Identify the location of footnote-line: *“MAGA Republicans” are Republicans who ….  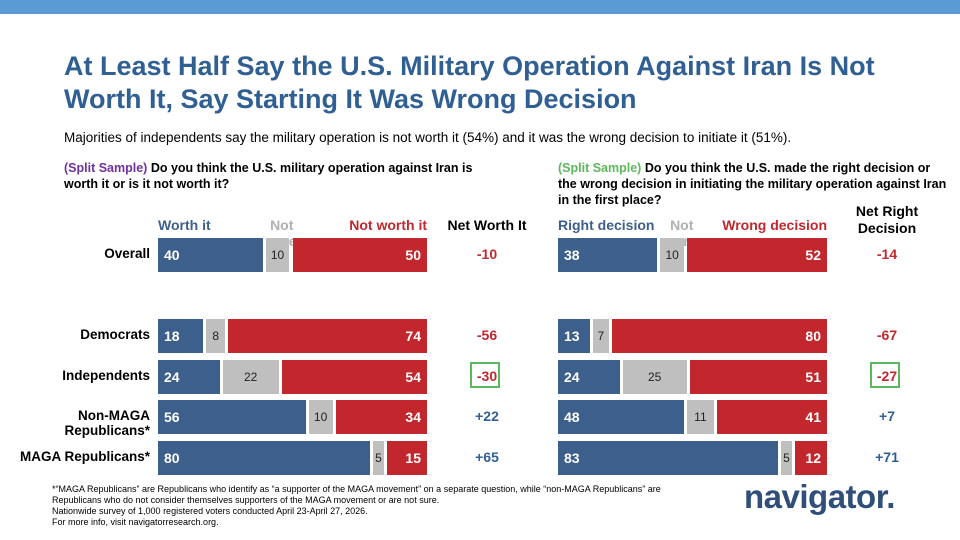
(356, 494).